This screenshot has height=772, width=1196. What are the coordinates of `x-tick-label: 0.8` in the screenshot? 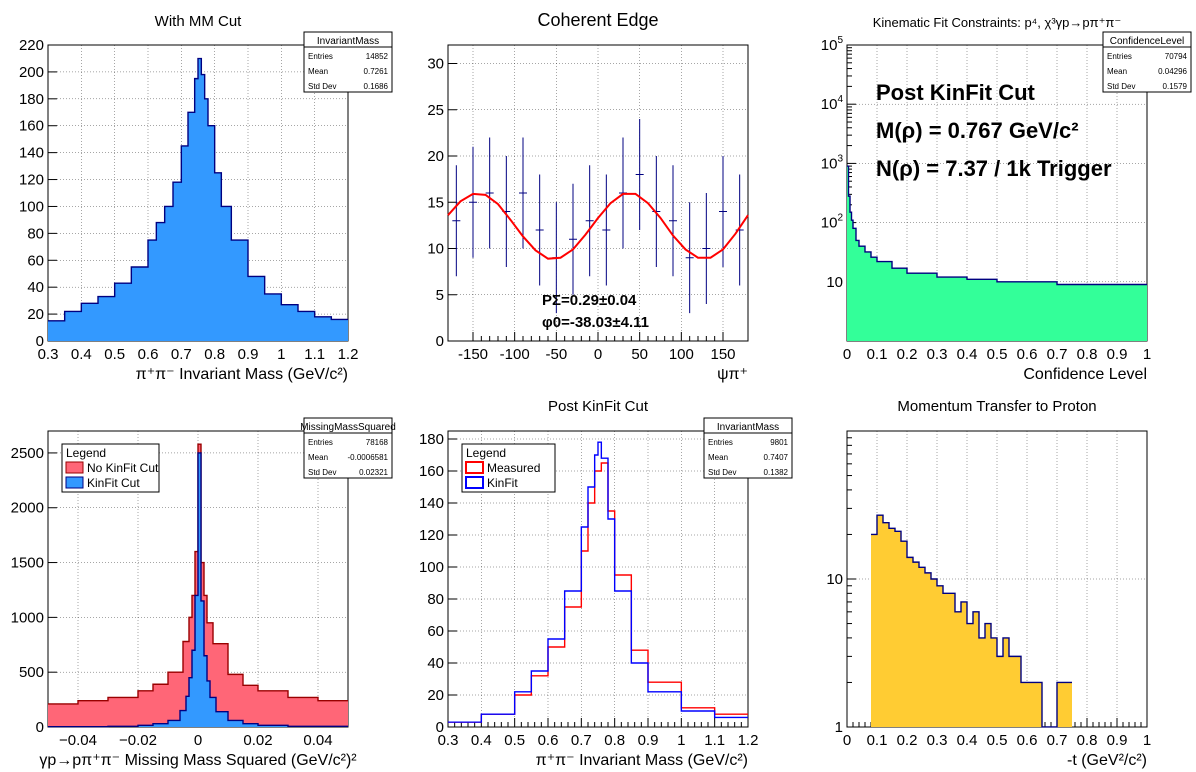 It's located at (1087, 740).